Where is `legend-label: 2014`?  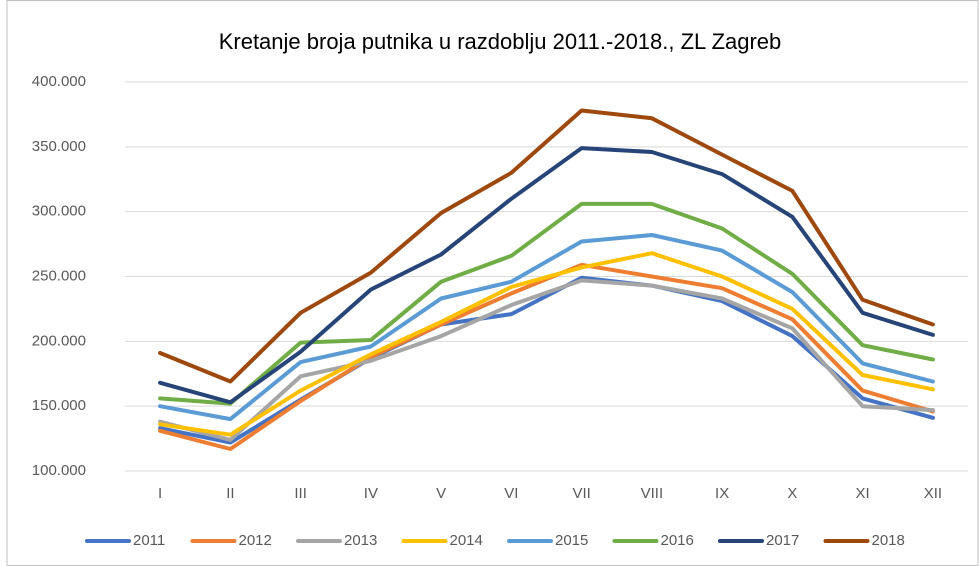 legend-label: 2014 is located at coordinates (466, 540).